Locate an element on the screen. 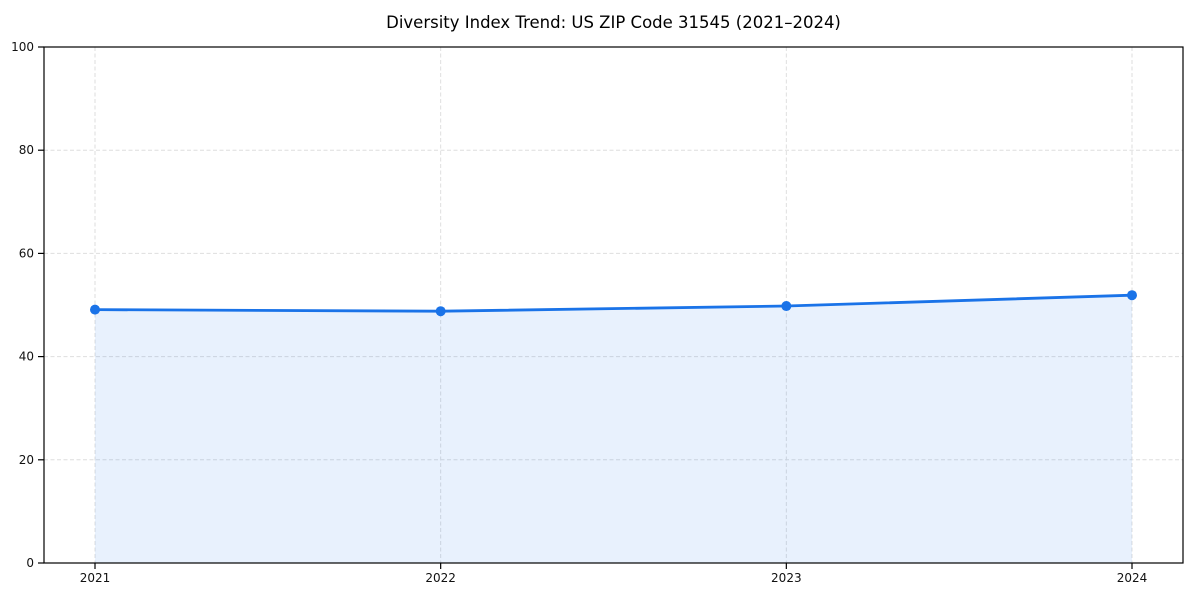  series-line is located at coordinates (613, 303).